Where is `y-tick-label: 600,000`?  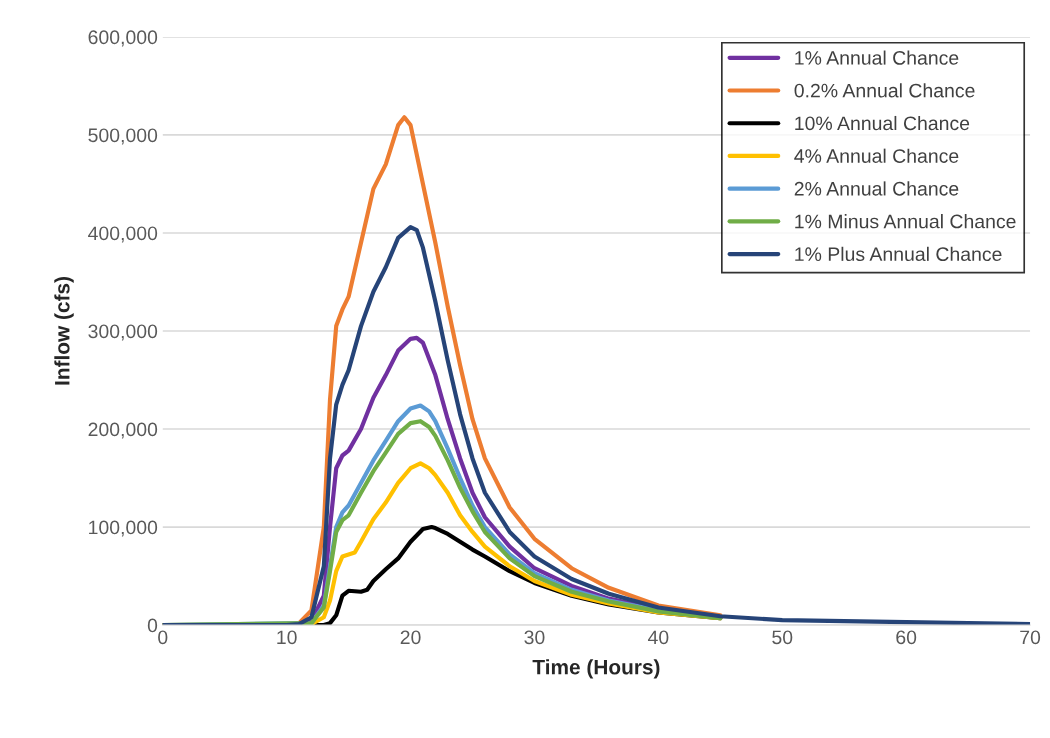
y-tick-label: 600,000 is located at coordinates (123, 38).